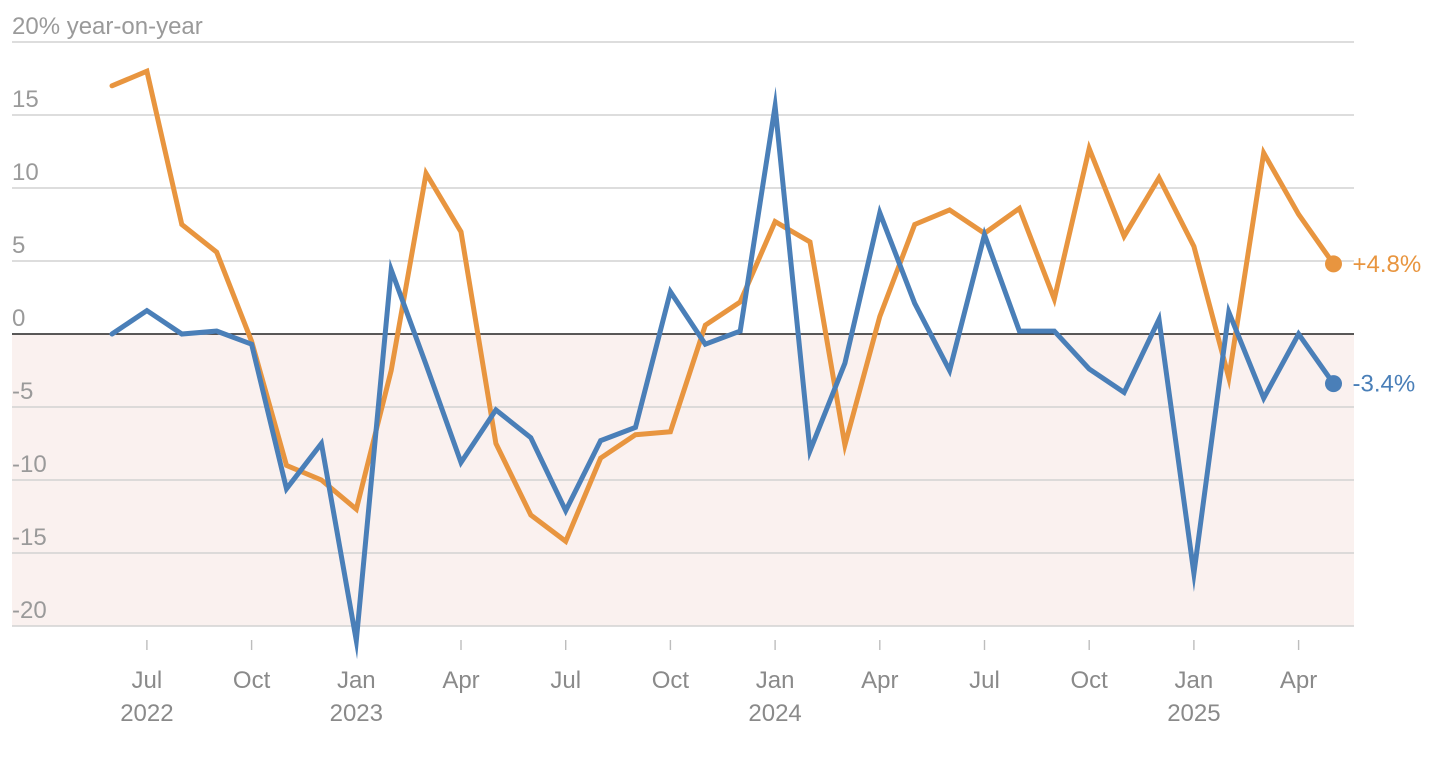 This screenshot has width=1456, height=758. Describe the element at coordinates (25, 99) in the screenshot. I see `y-tick-label: 15` at that location.